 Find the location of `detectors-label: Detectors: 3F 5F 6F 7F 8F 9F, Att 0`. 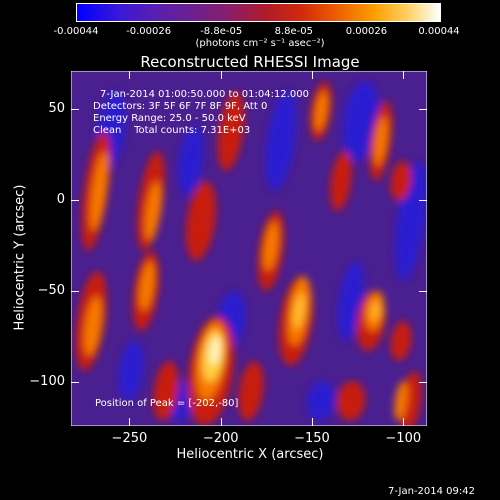

detectors-label: Detectors: 3F 5F 6F 7F 8F 9F, Att 0 is located at coordinates (180, 106).